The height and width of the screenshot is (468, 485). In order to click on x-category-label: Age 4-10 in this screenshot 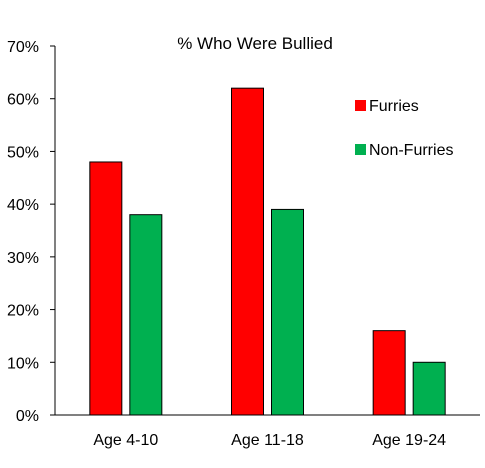, I will do `click(125, 440)`.